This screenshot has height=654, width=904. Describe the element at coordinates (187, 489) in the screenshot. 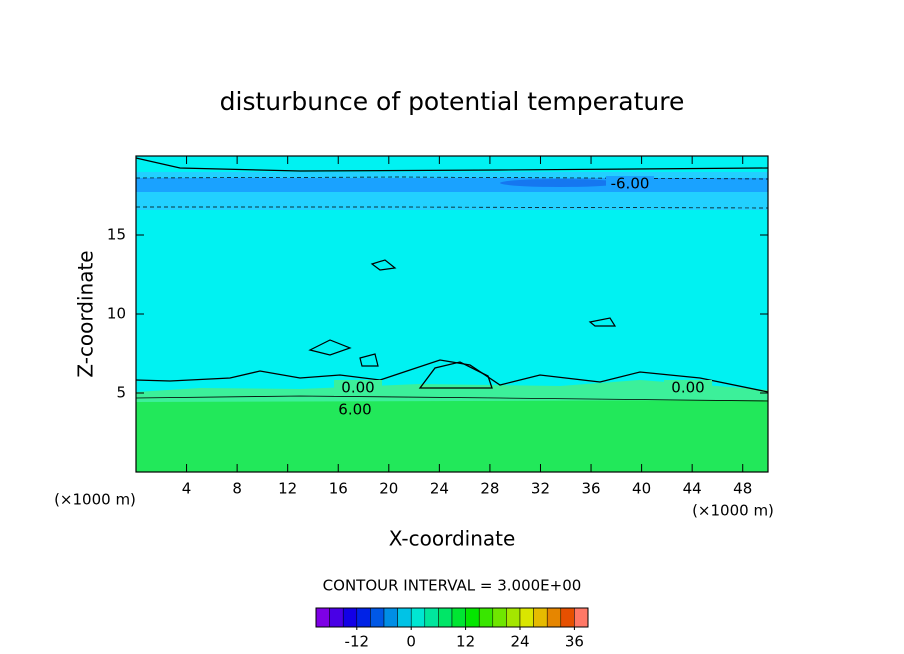

I see `x-tick-label: 4` at that location.